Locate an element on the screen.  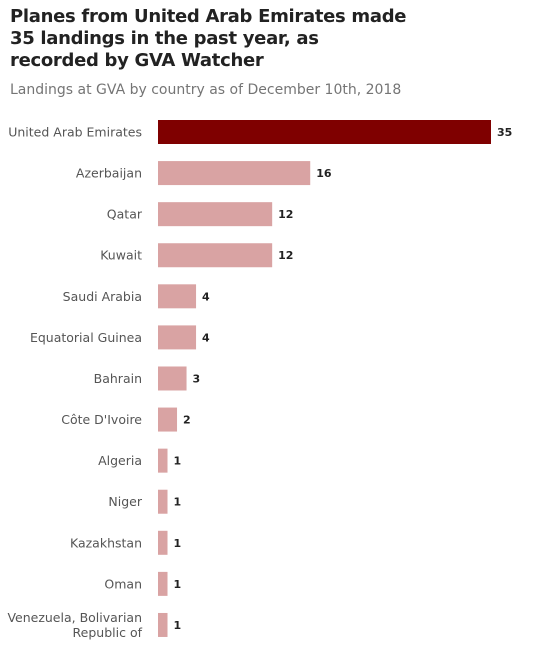
value-label: 16 is located at coordinates (324, 173).